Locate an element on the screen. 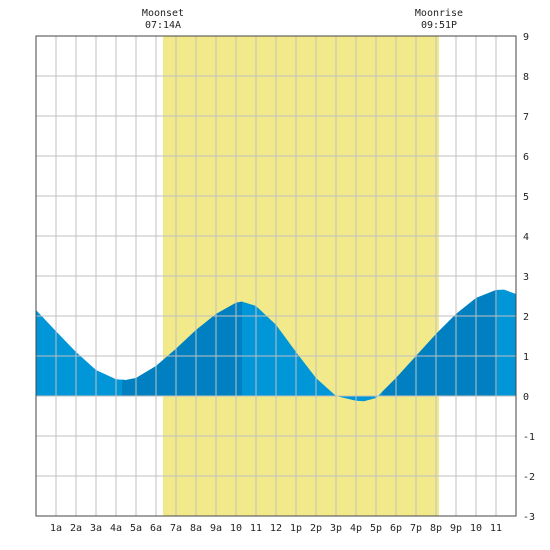 This screenshot has height=550, width=550. x-tick-label: 7p is located at coordinates (416, 528).